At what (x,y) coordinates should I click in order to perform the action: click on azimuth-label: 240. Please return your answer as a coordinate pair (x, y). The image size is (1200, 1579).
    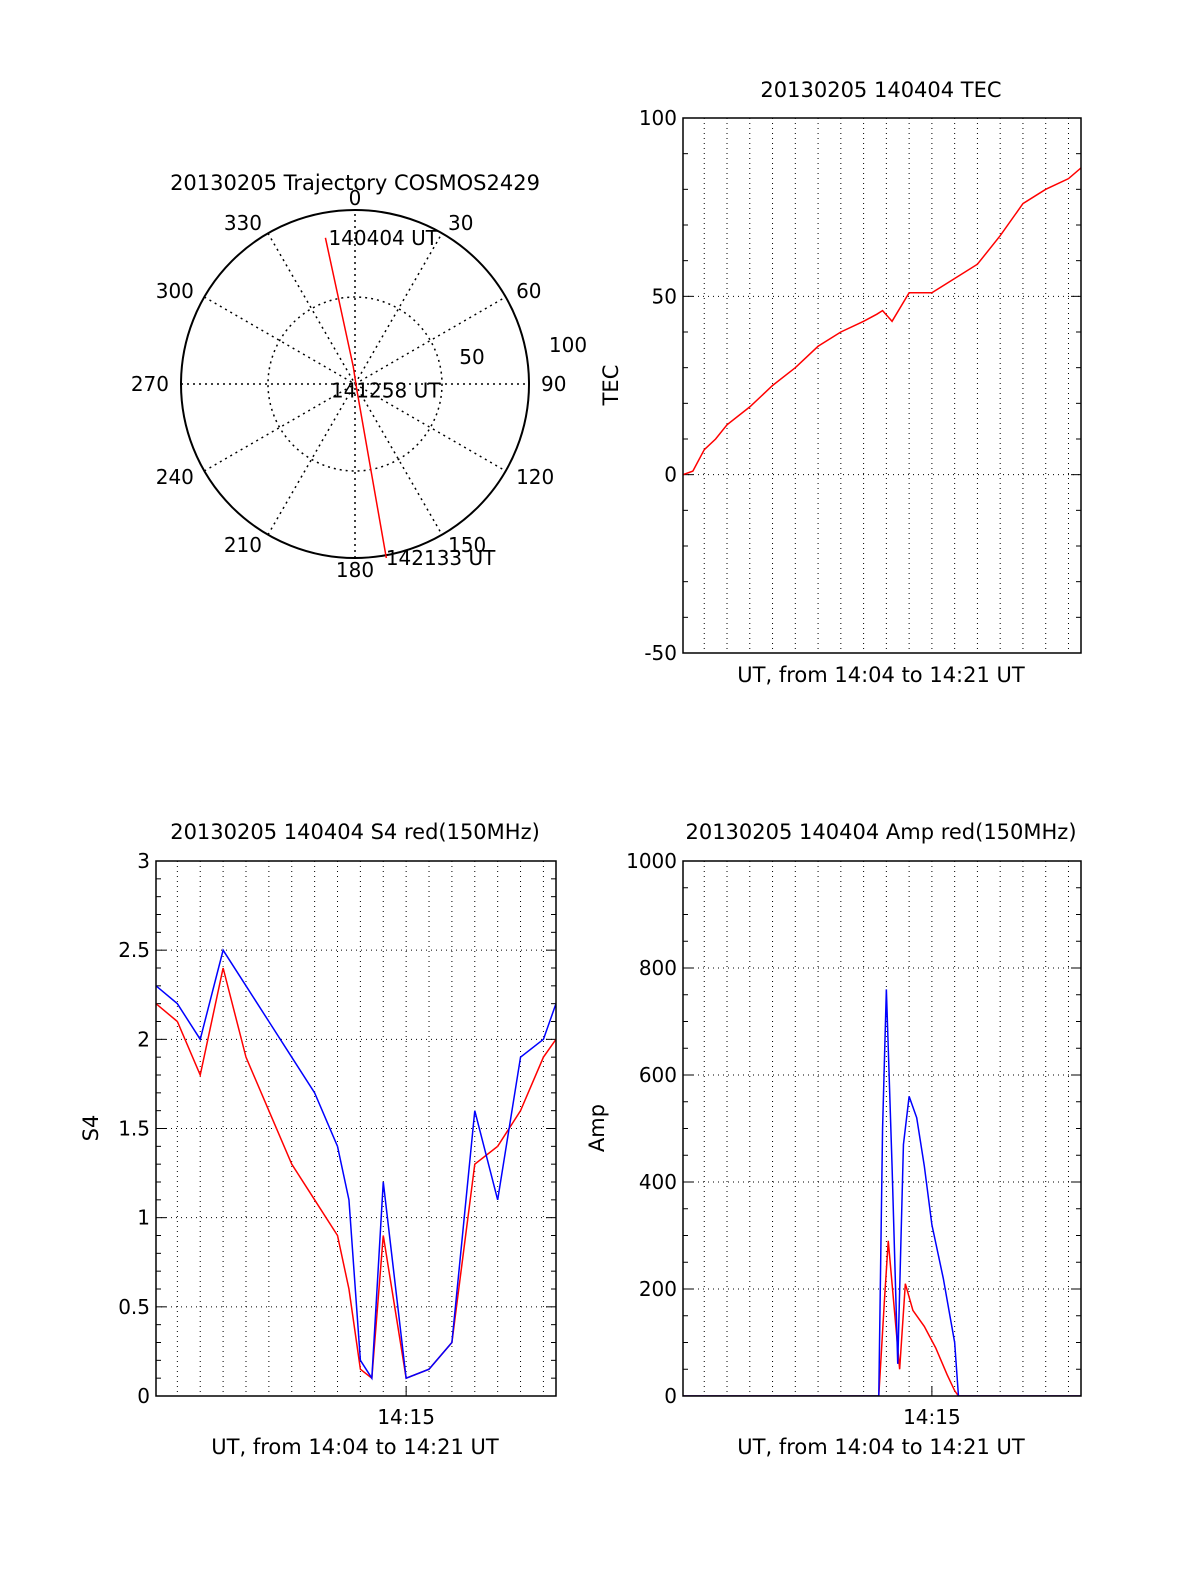
    Looking at the image, I should click on (175, 477).